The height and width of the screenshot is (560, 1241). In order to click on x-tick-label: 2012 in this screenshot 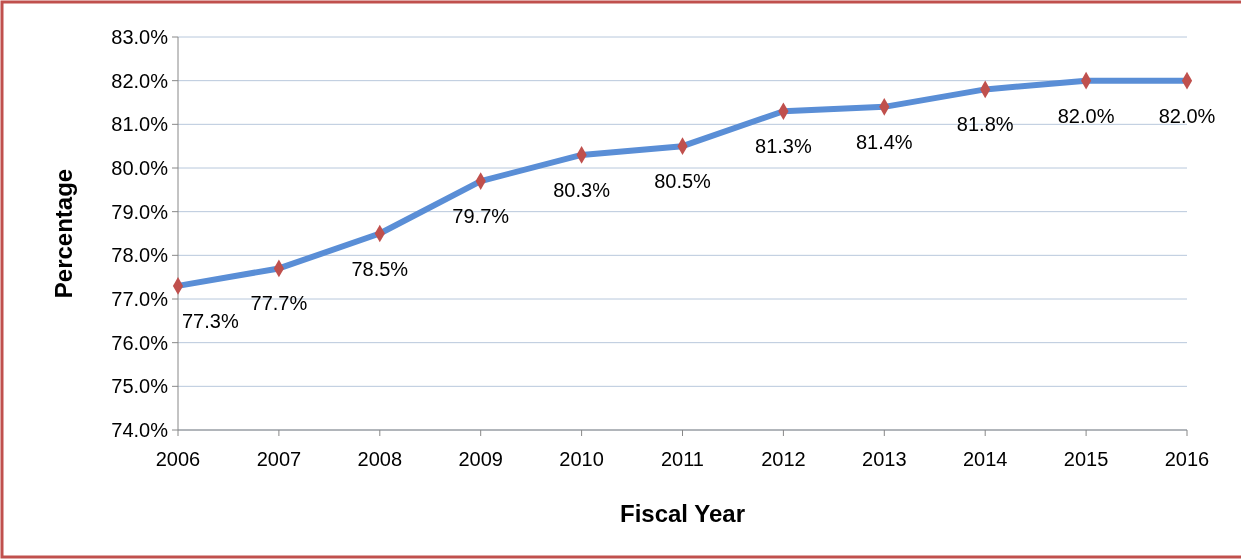, I will do `click(783, 459)`.